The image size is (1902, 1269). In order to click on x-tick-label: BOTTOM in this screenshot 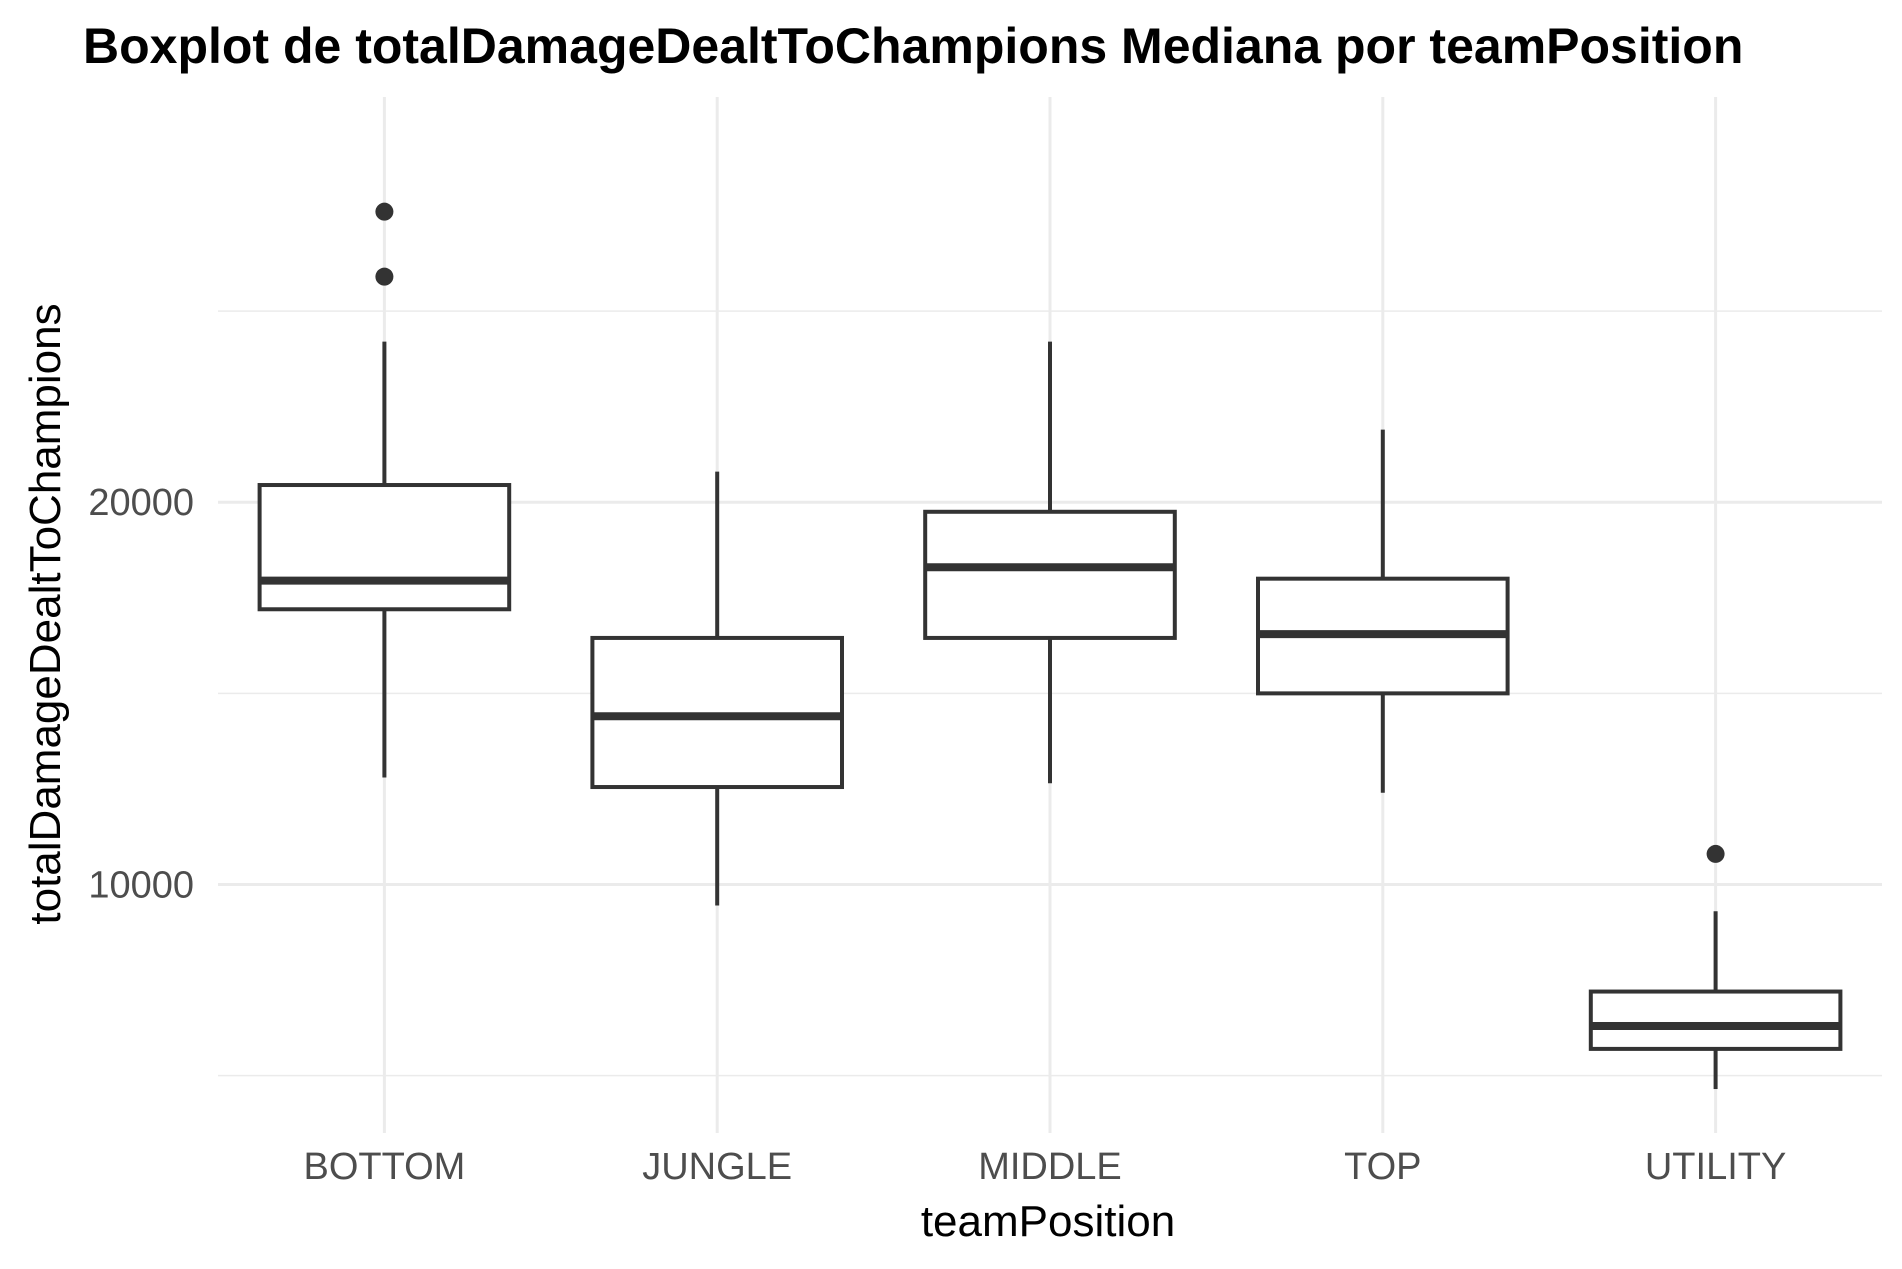, I will do `click(384, 1167)`.